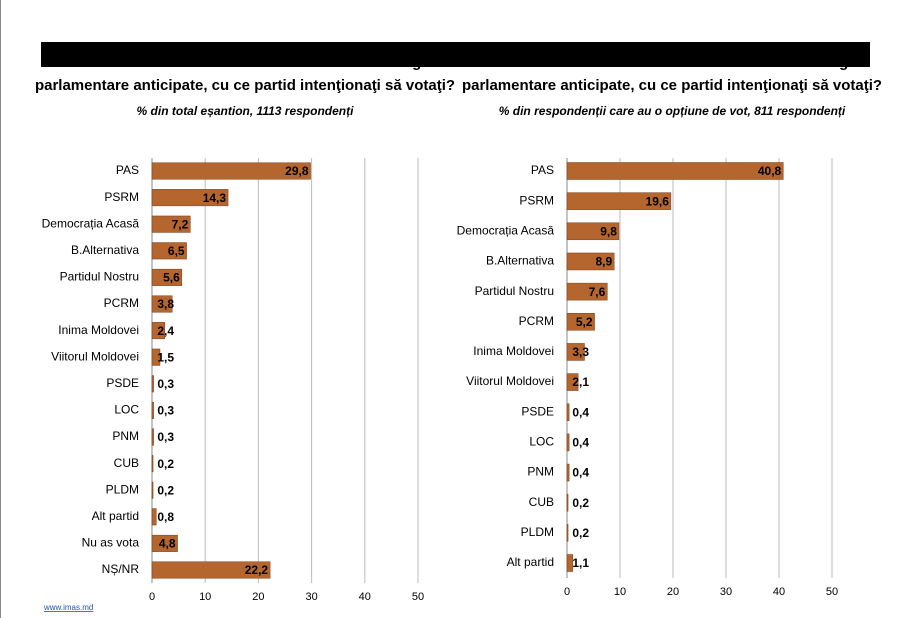 This screenshot has width=904, height=618. What do you see at coordinates (603, 262) in the screenshot?
I see `value-label: 8,9` at bounding box center [603, 262].